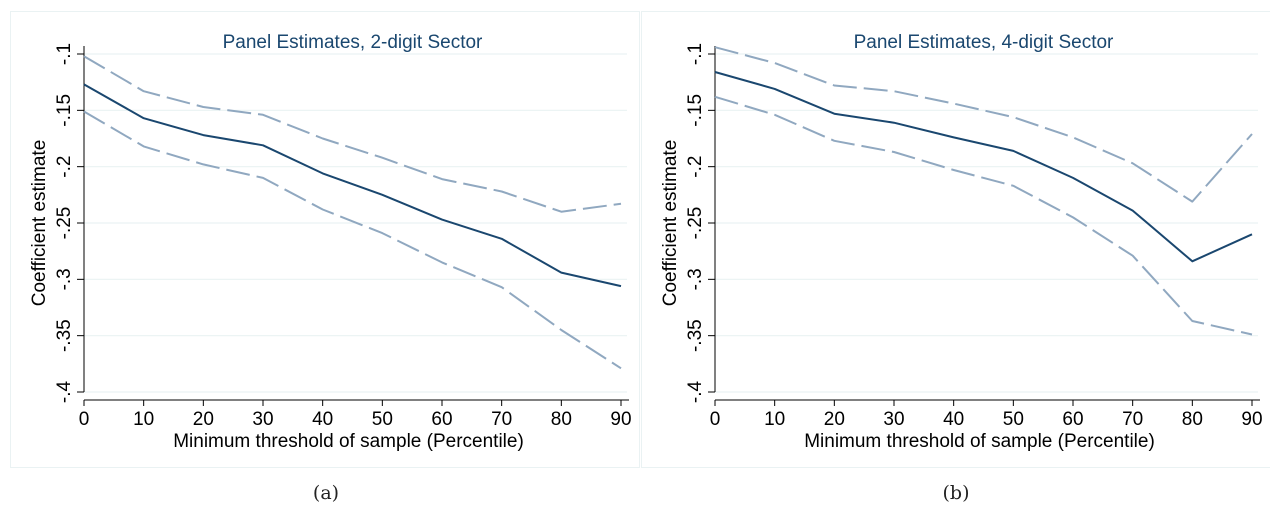  I want to click on caption-a: (a), so click(326, 493).